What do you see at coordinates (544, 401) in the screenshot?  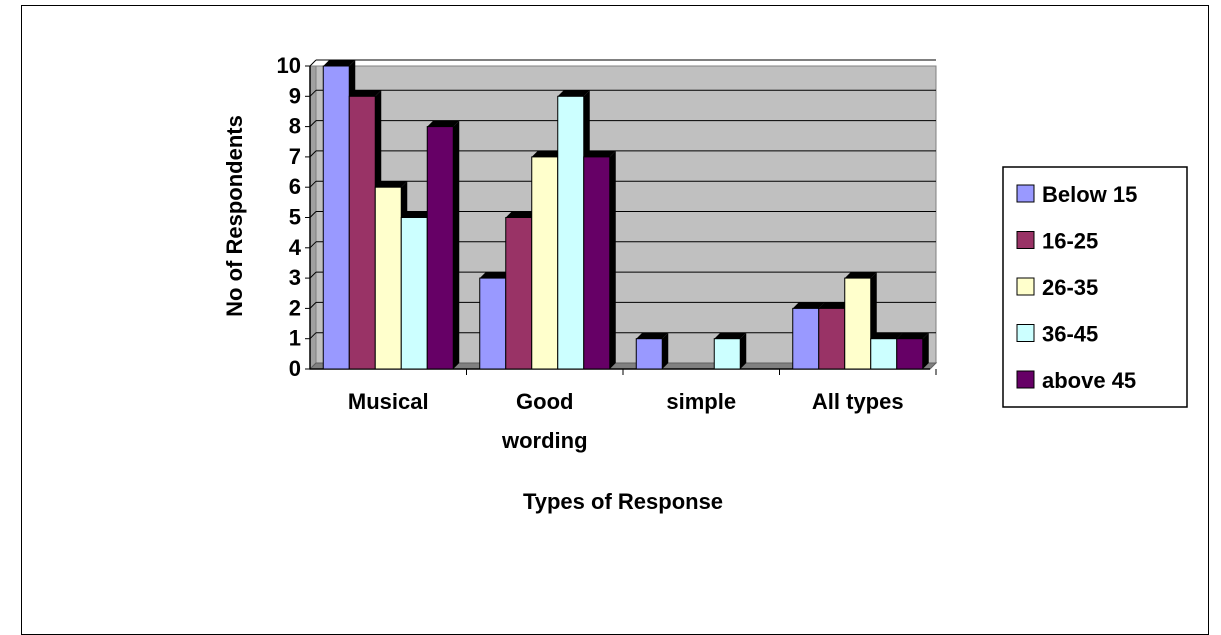 I see `x-tick-label: Good` at bounding box center [544, 401].